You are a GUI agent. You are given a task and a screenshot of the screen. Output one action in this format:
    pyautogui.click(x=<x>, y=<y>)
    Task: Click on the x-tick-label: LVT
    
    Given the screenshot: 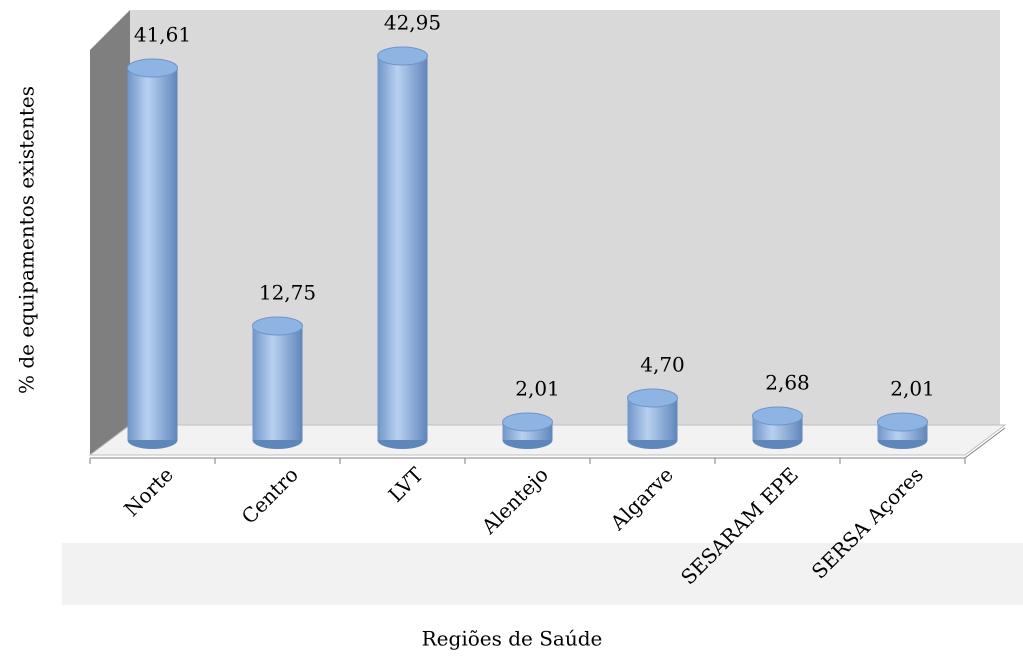 What is the action you would take?
    pyautogui.click(x=406, y=484)
    